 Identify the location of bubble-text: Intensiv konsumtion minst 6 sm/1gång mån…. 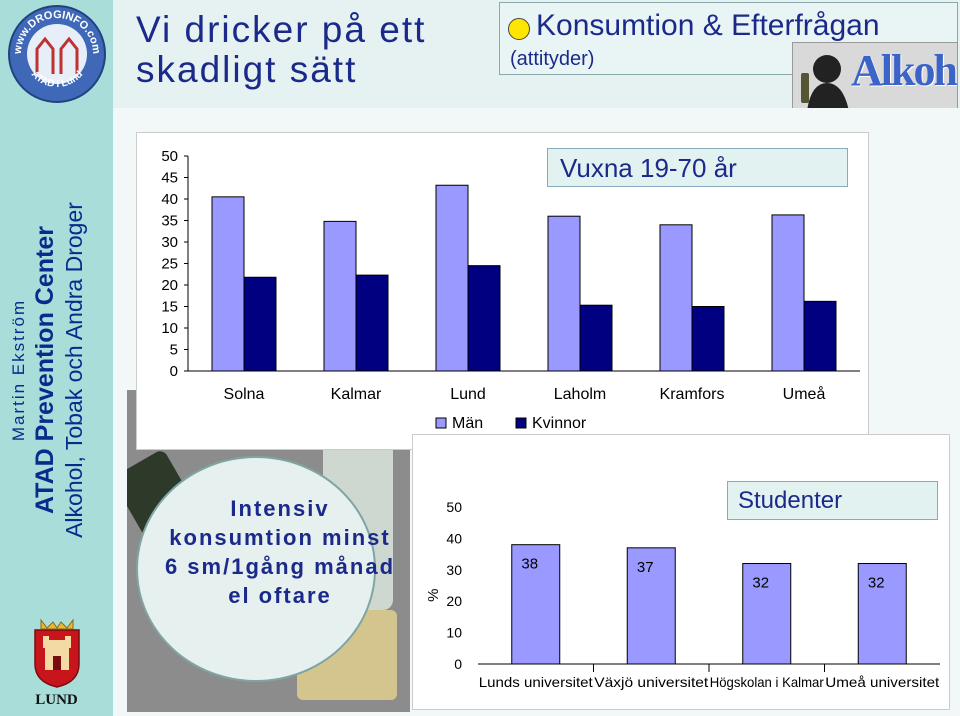
(280, 552).